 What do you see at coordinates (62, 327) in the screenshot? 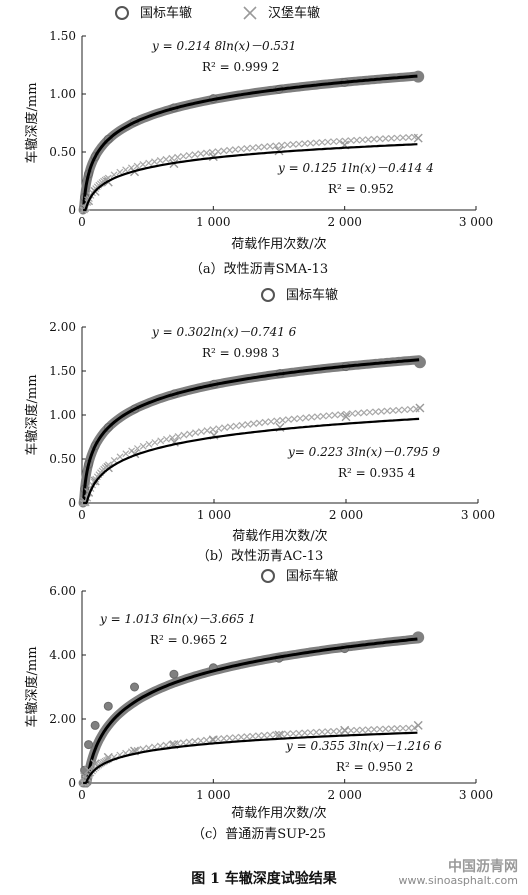
I see `y-tick-label: 2.00` at bounding box center [62, 327].